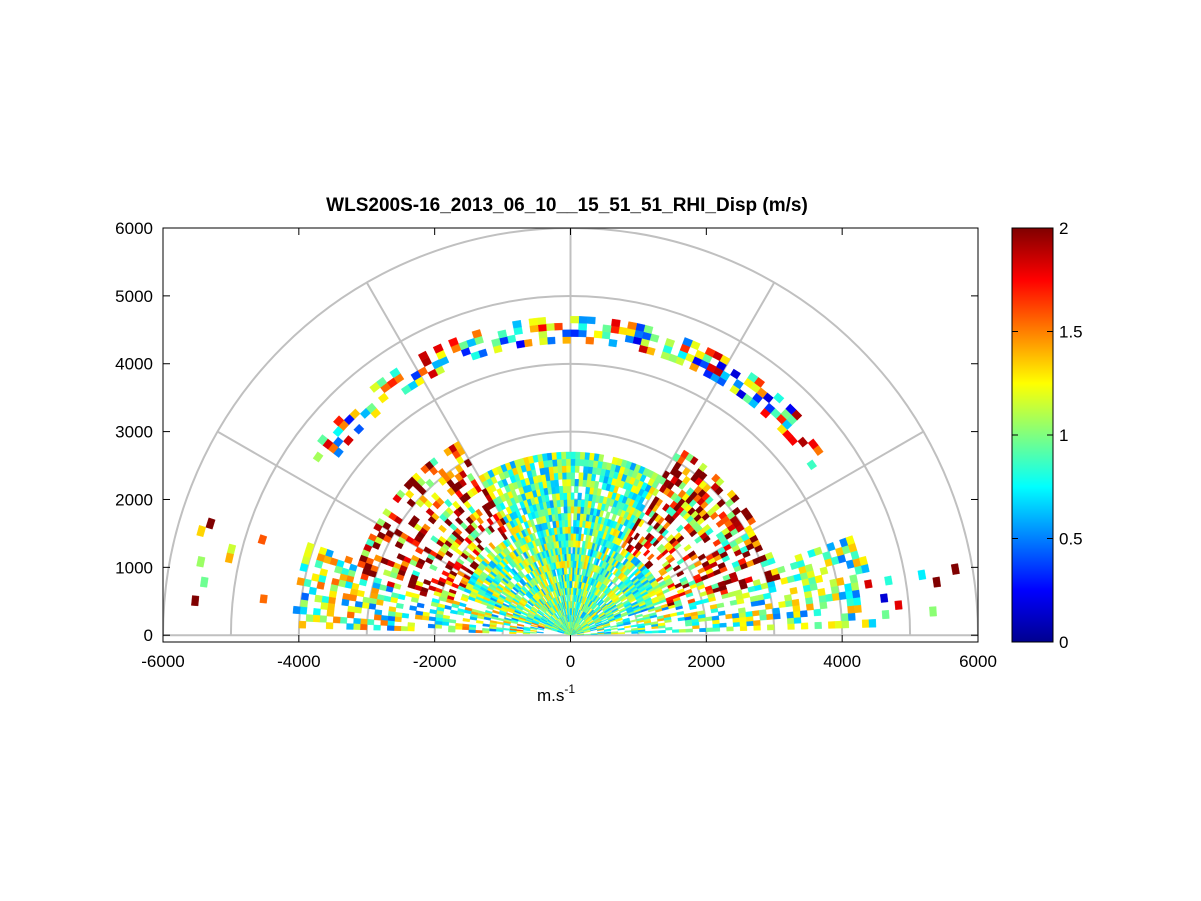 This screenshot has height=901, width=1201. Describe the element at coordinates (134, 567) in the screenshot. I see `y-tick-label: 1000` at that location.